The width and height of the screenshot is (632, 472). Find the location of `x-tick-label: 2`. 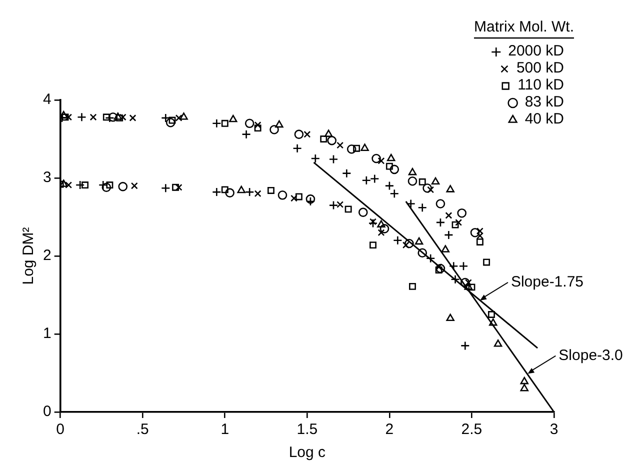

x-tick-label: 2 is located at coordinates (389, 429).